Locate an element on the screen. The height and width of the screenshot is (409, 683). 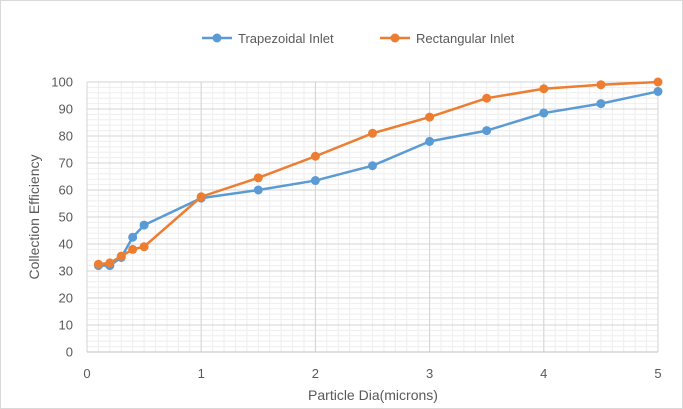
x-tick-label: 4 is located at coordinates (543, 373).